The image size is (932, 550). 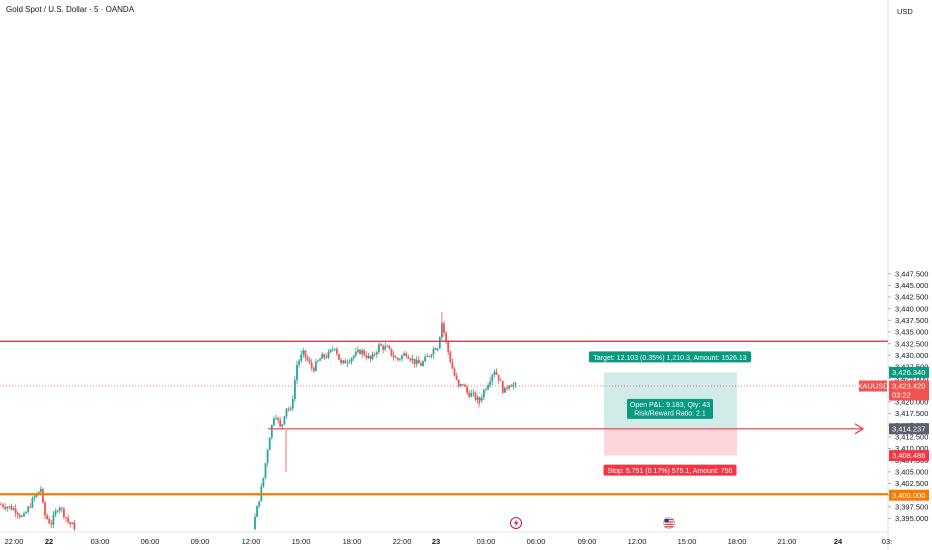 I want to click on symbol-tag: XAUUSD, so click(x=873, y=386).